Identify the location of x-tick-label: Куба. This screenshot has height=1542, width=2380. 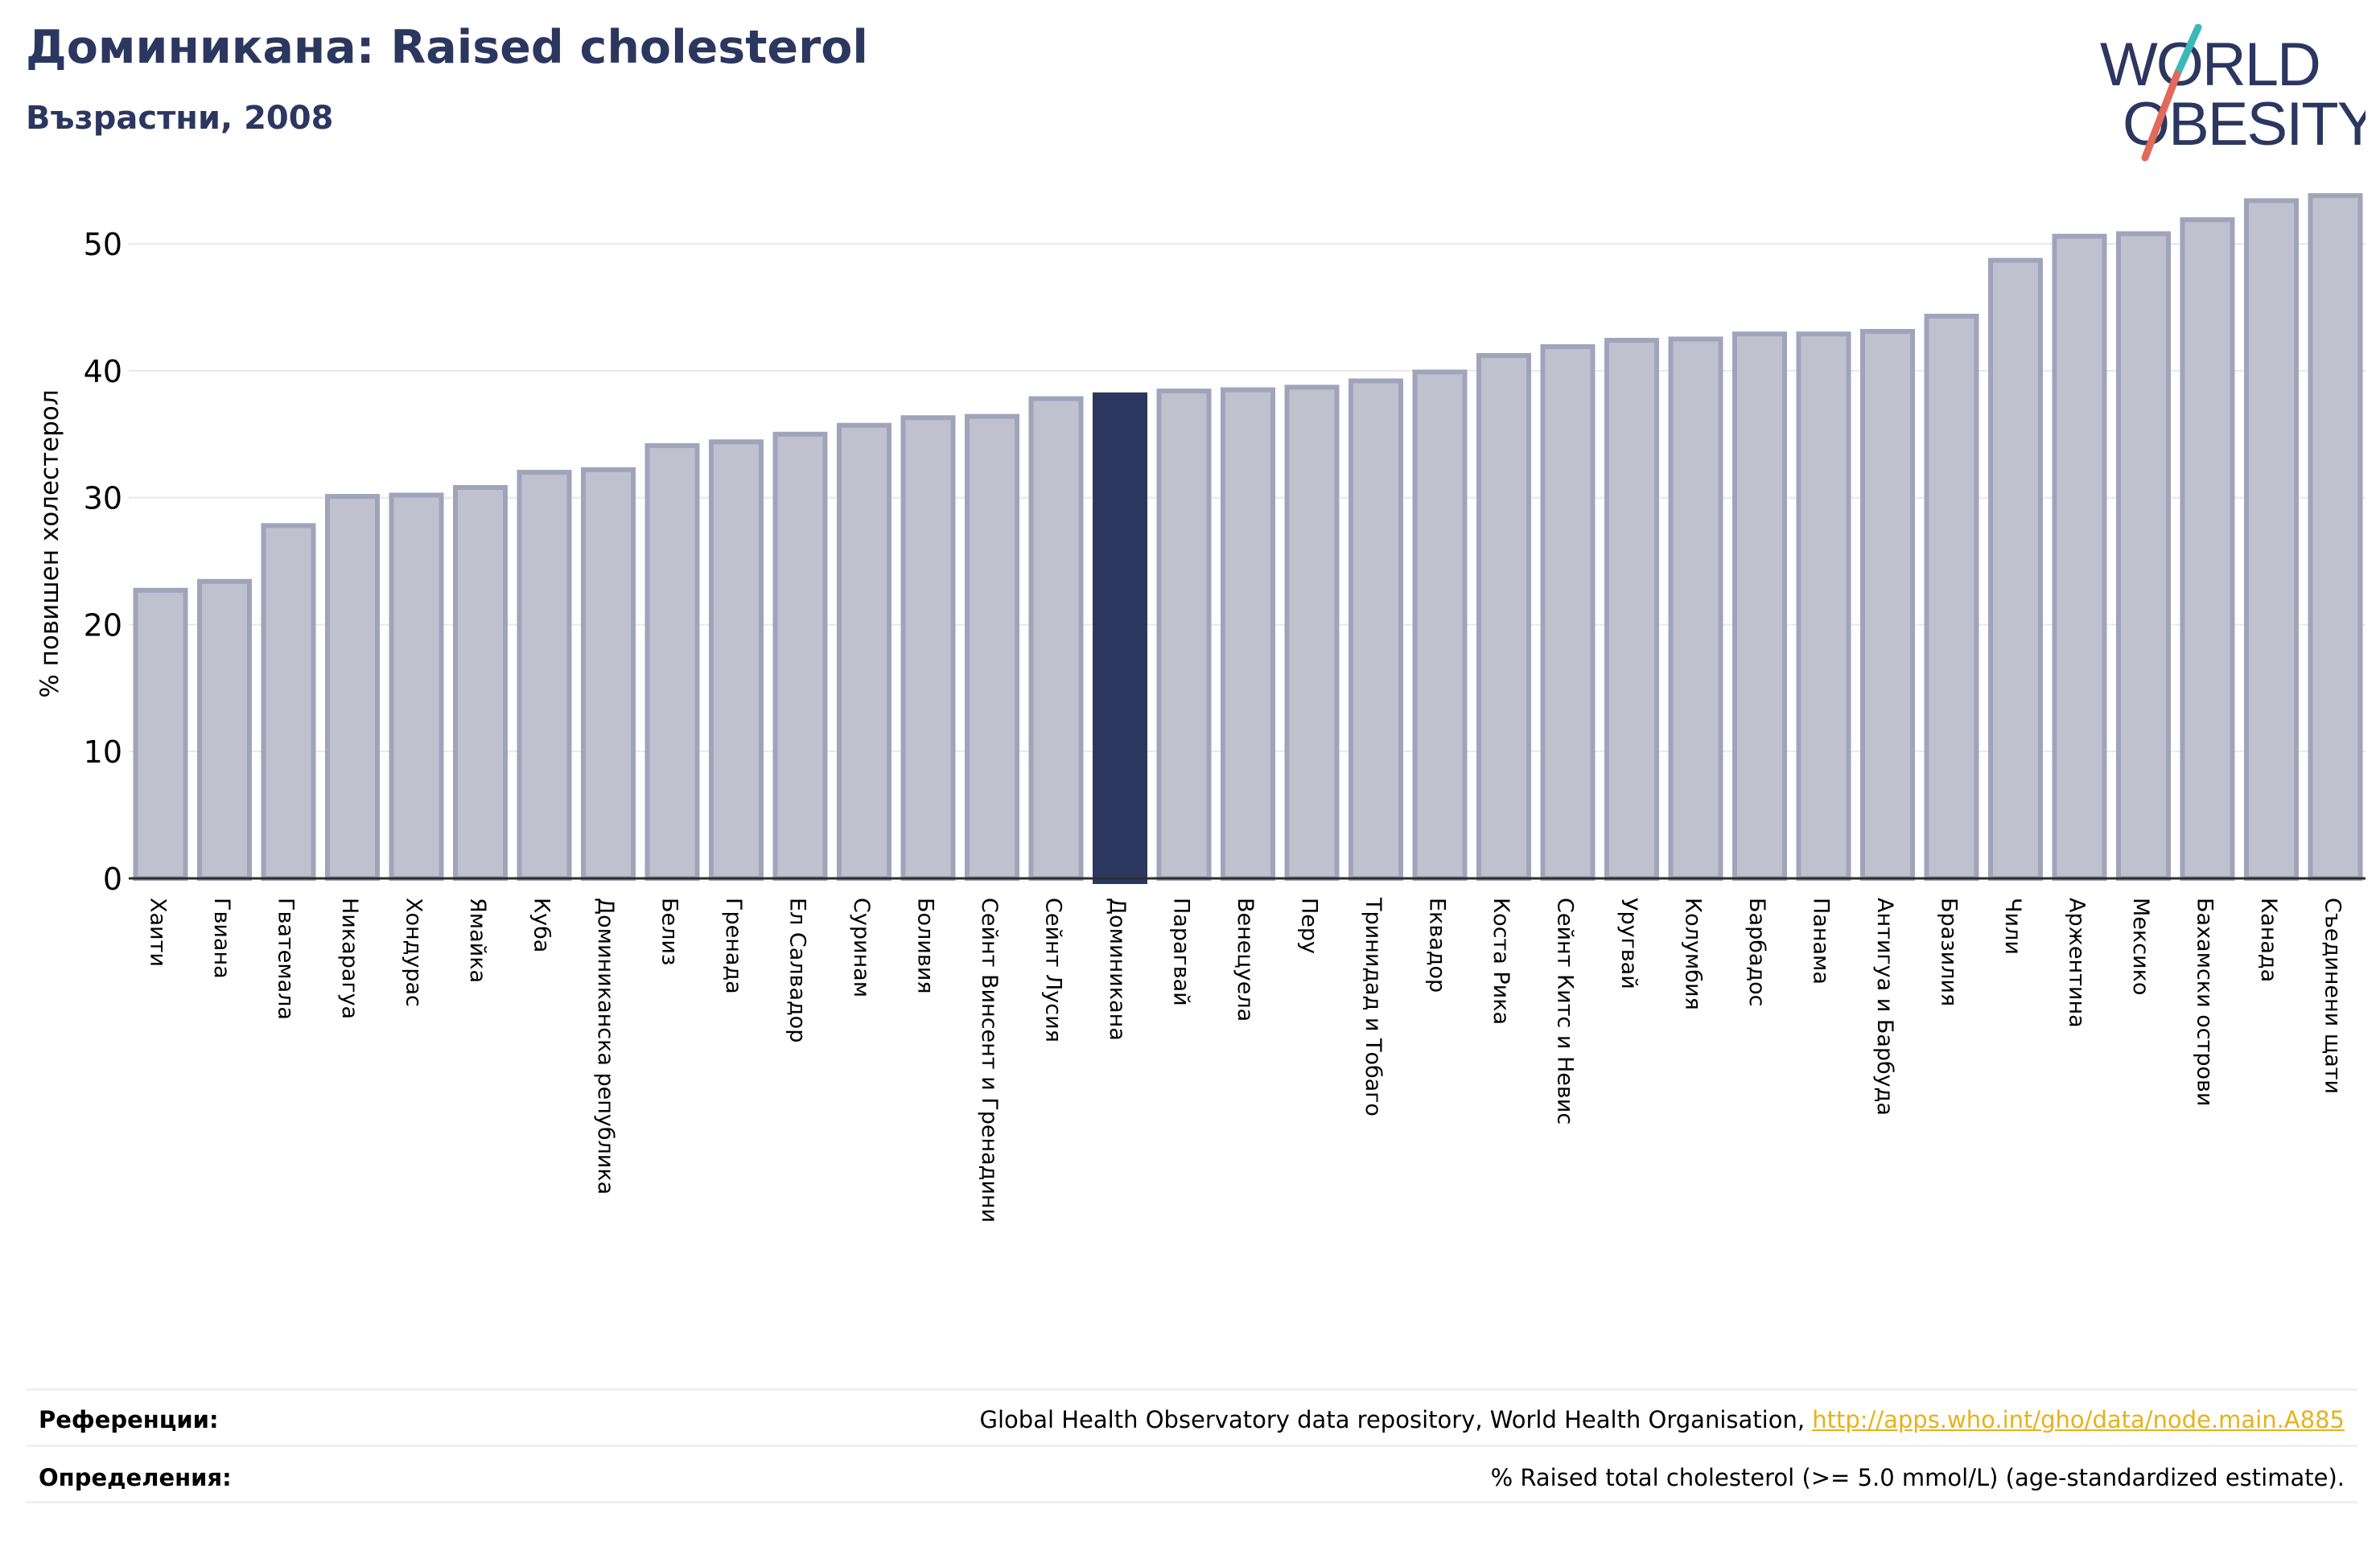
(541, 925).